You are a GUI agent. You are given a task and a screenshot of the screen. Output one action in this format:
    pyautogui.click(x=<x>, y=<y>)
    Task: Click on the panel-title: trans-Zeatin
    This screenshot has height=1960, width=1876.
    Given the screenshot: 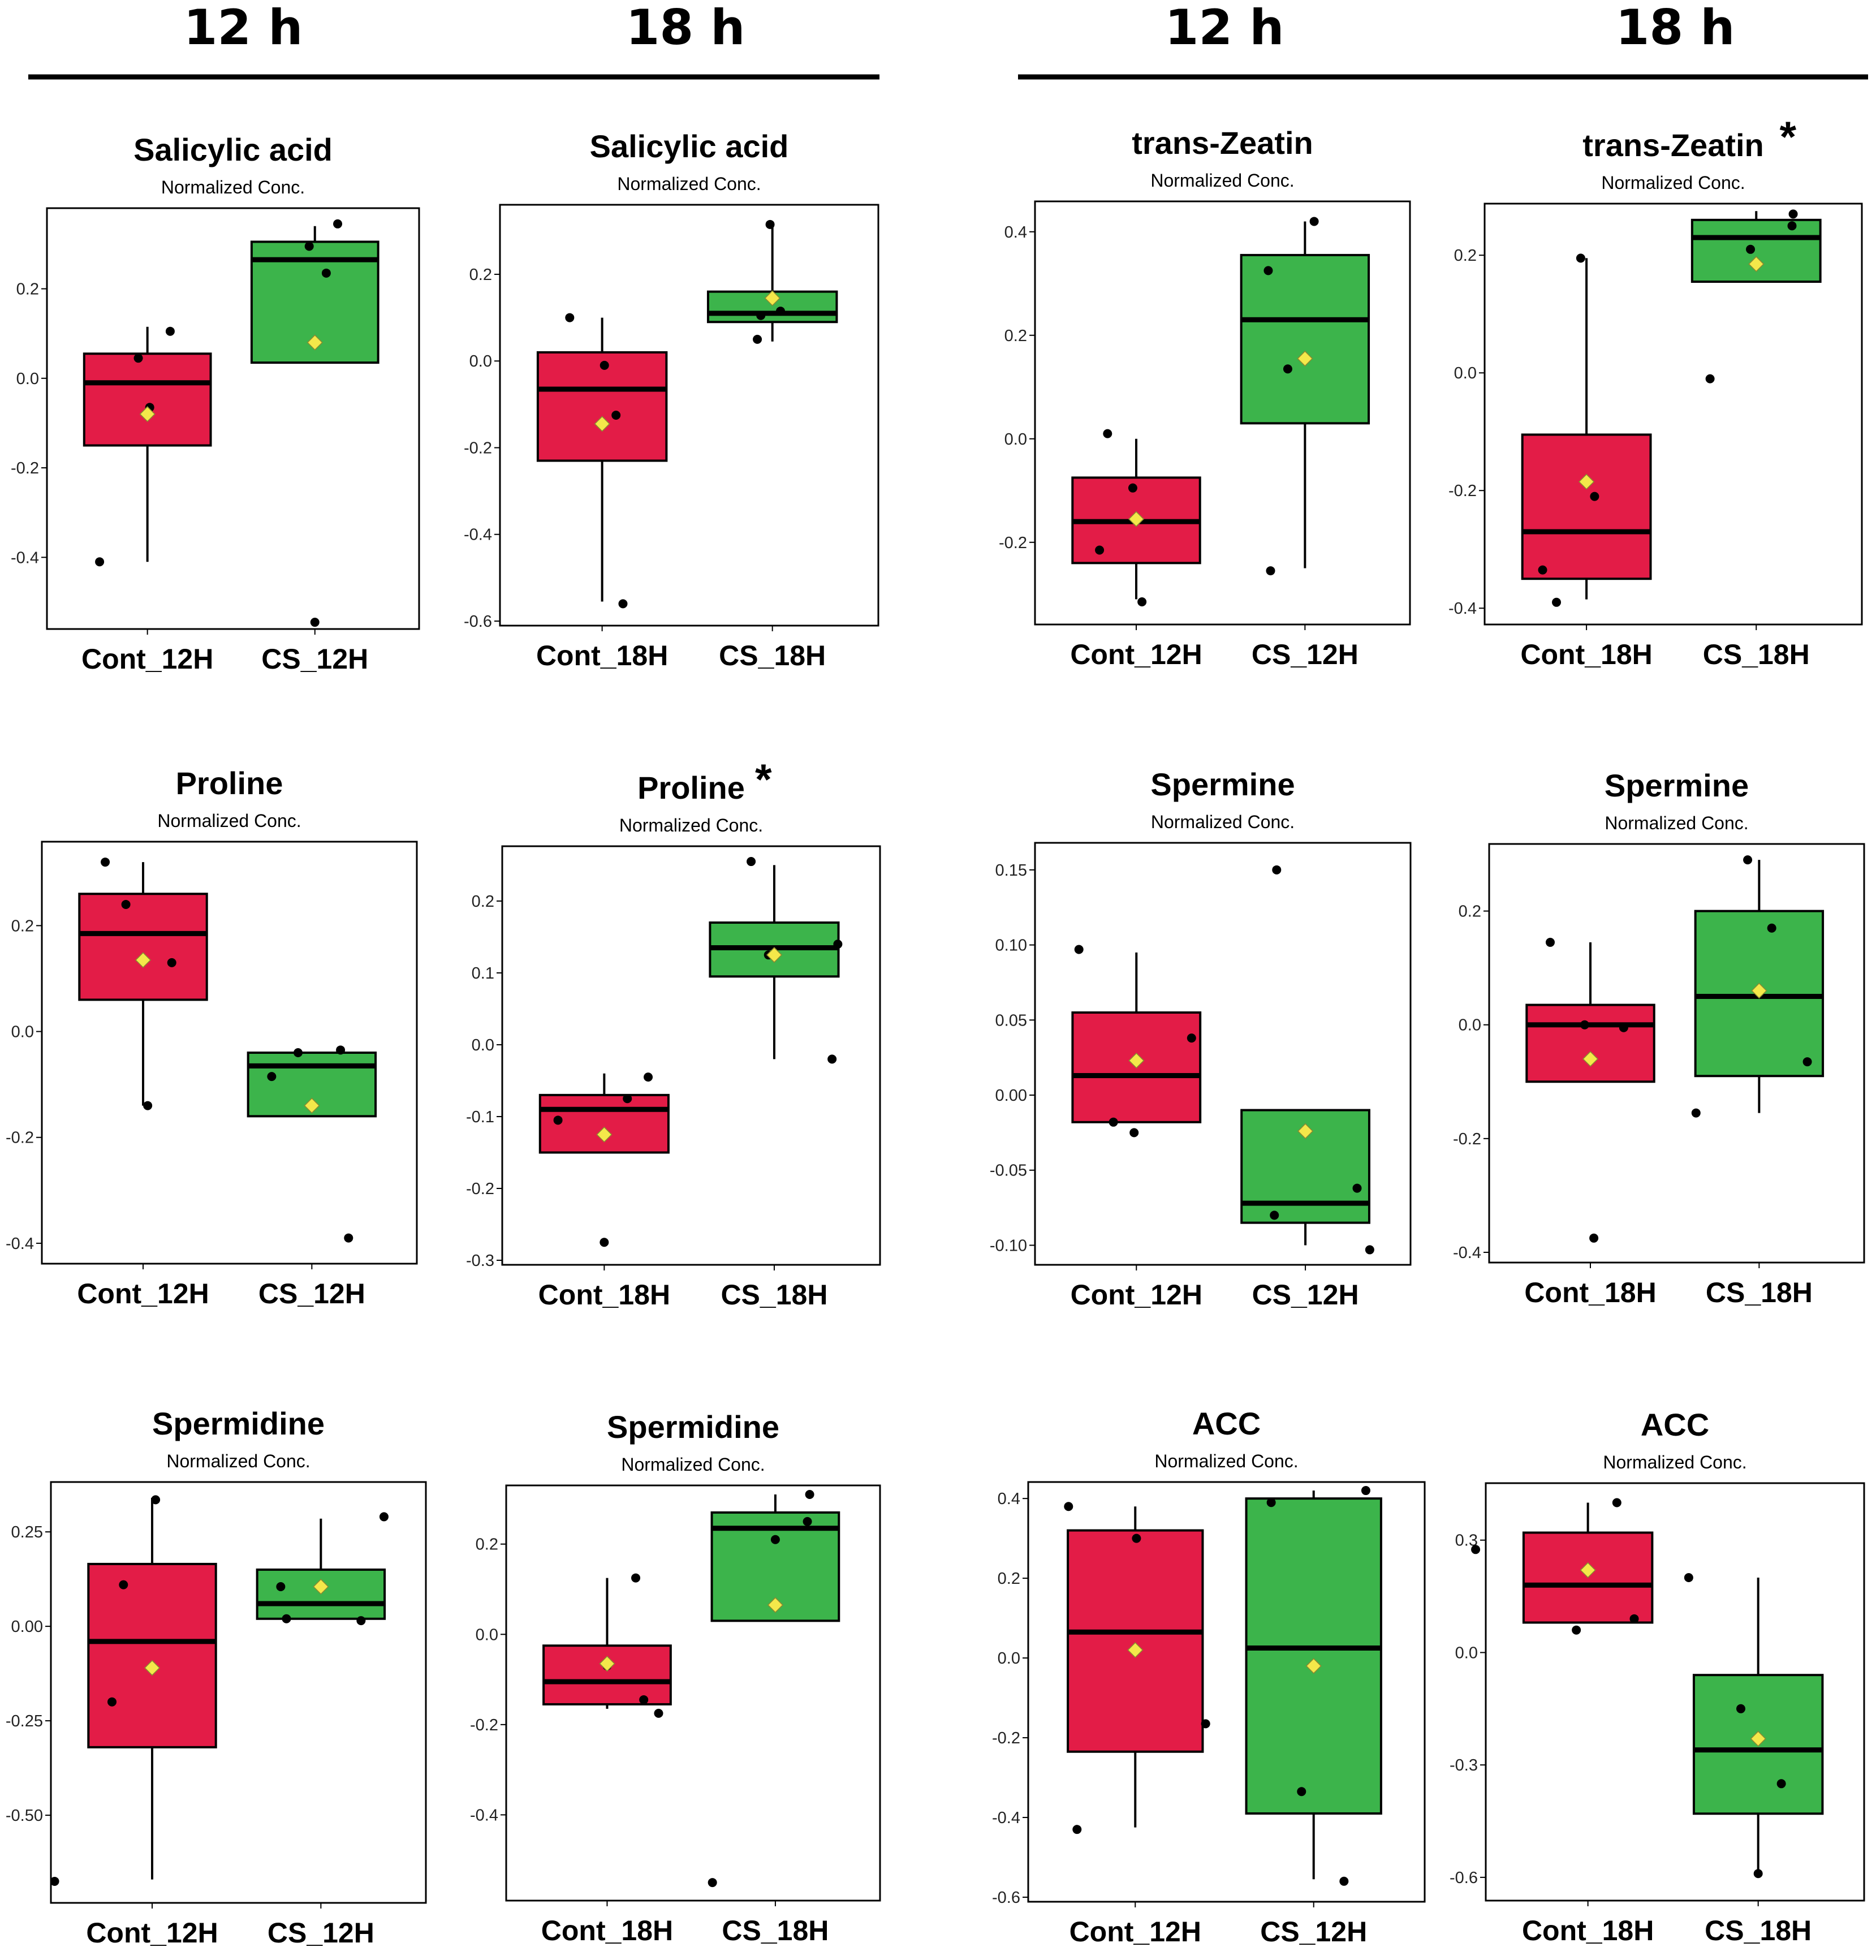 What is the action you would take?
    pyautogui.click(x=1673, y=145)
    